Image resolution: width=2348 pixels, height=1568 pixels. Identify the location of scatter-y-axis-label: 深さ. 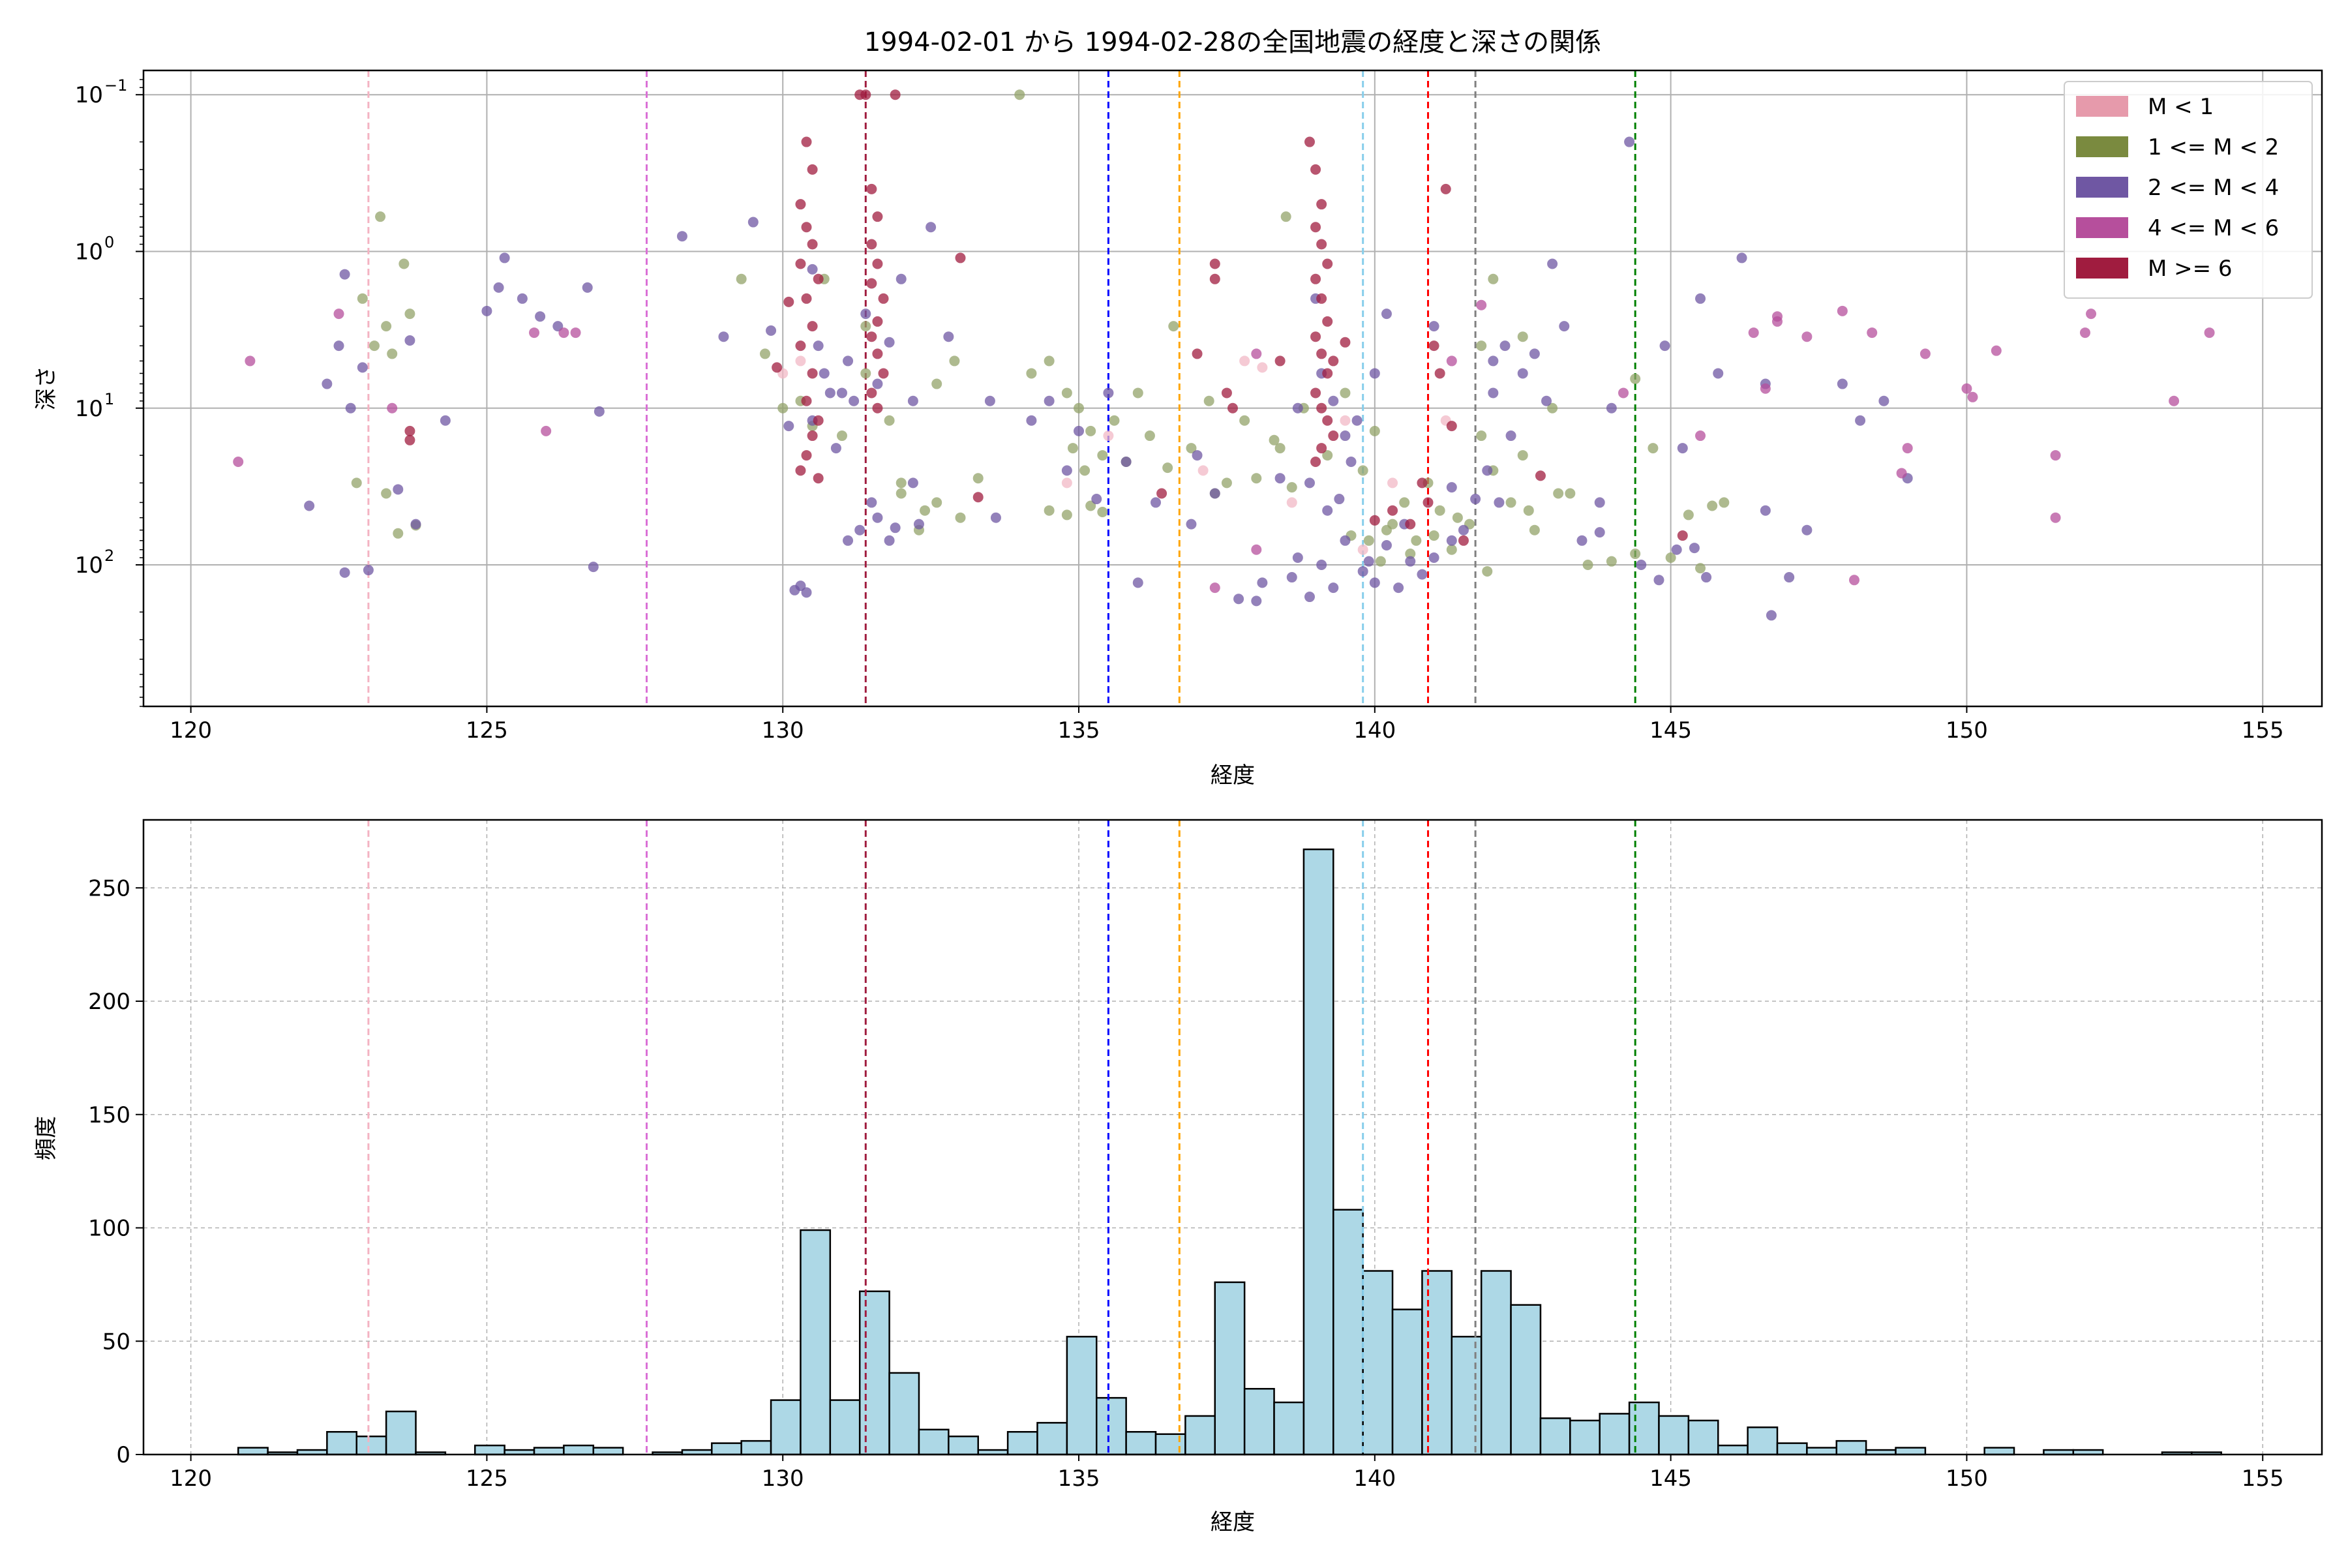
(46, 388).